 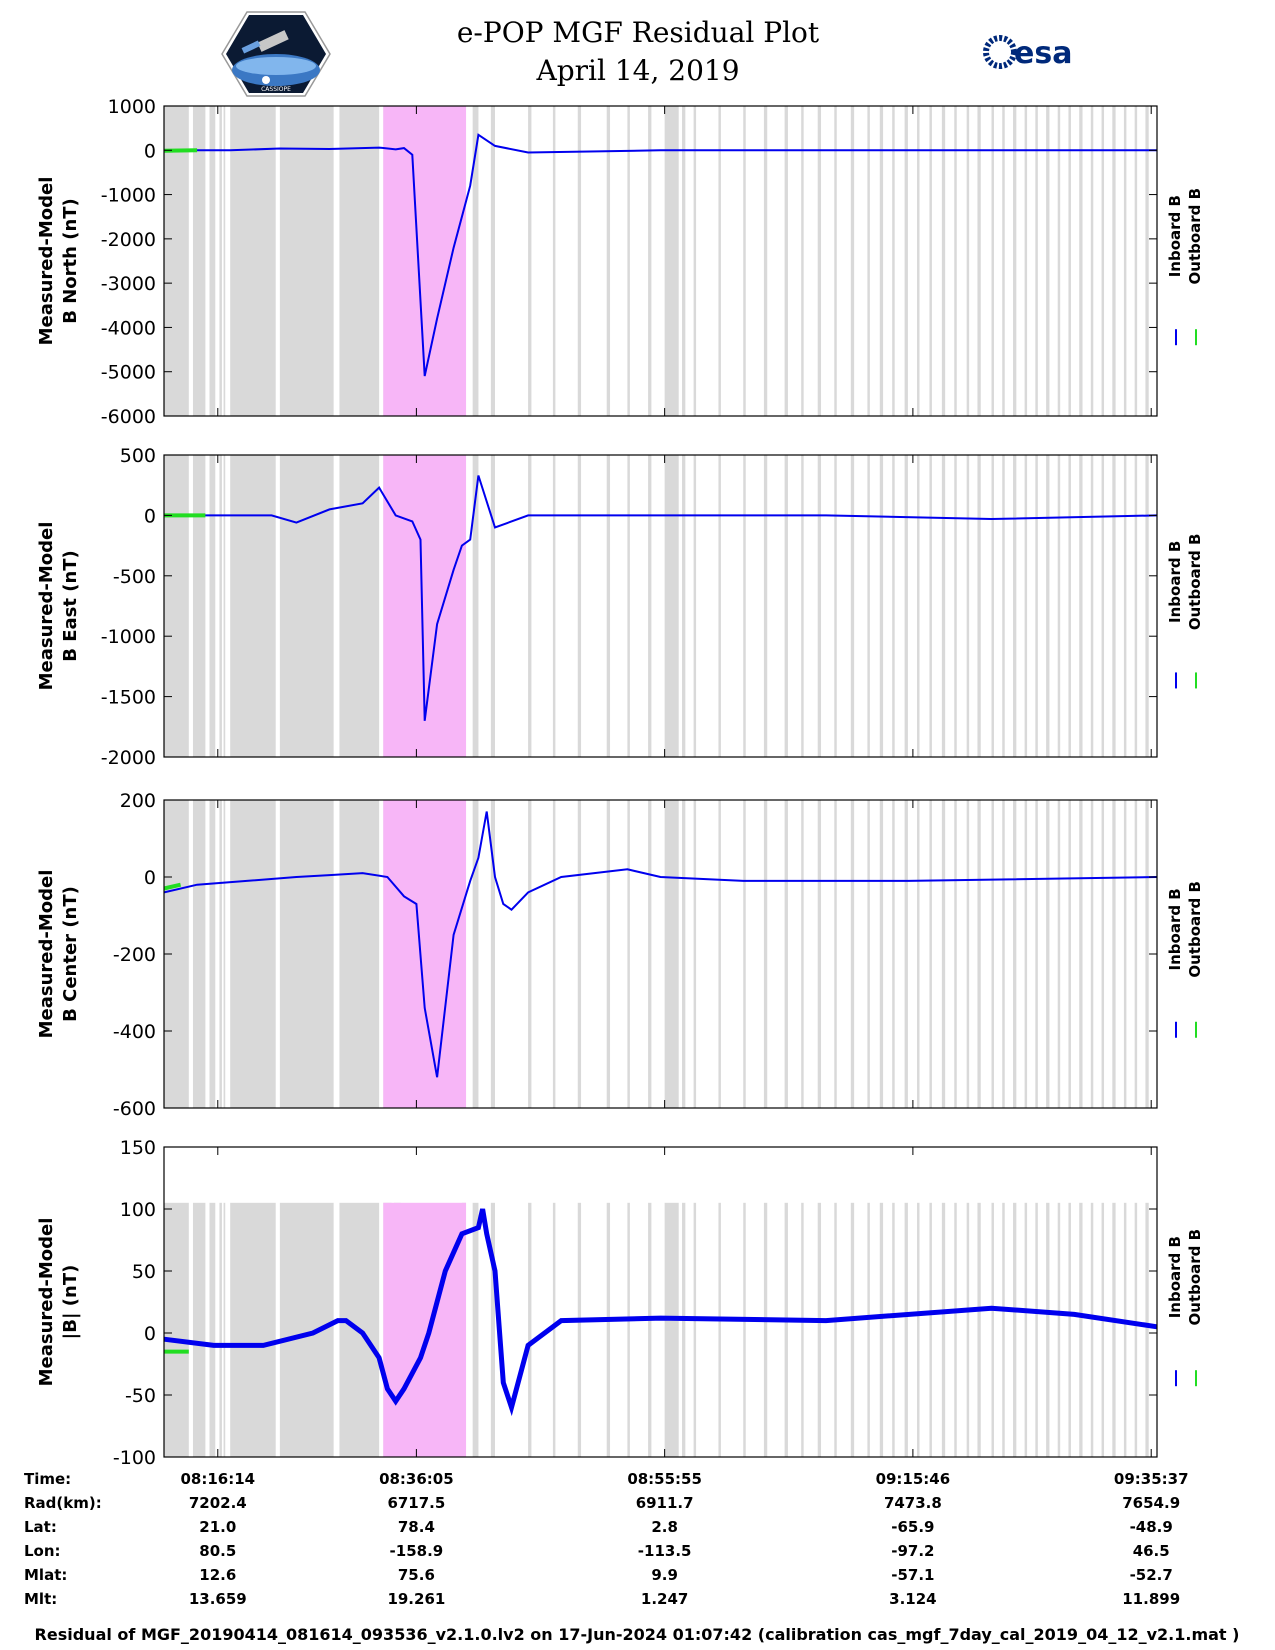 I want to click on ephemeris-value: -65.9, so click(x=912, y=1527).